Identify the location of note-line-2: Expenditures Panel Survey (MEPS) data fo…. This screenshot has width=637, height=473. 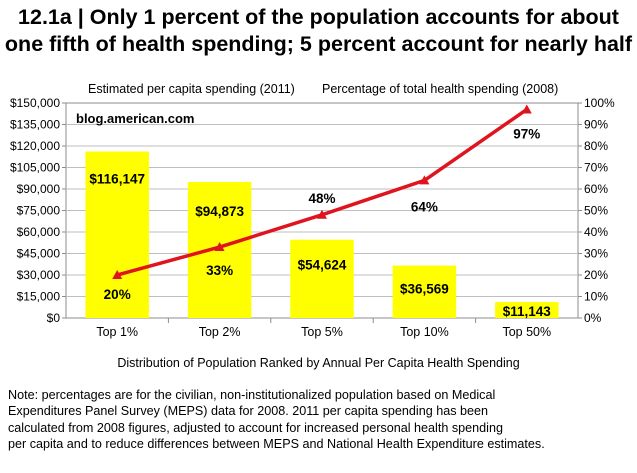
(248, 411).